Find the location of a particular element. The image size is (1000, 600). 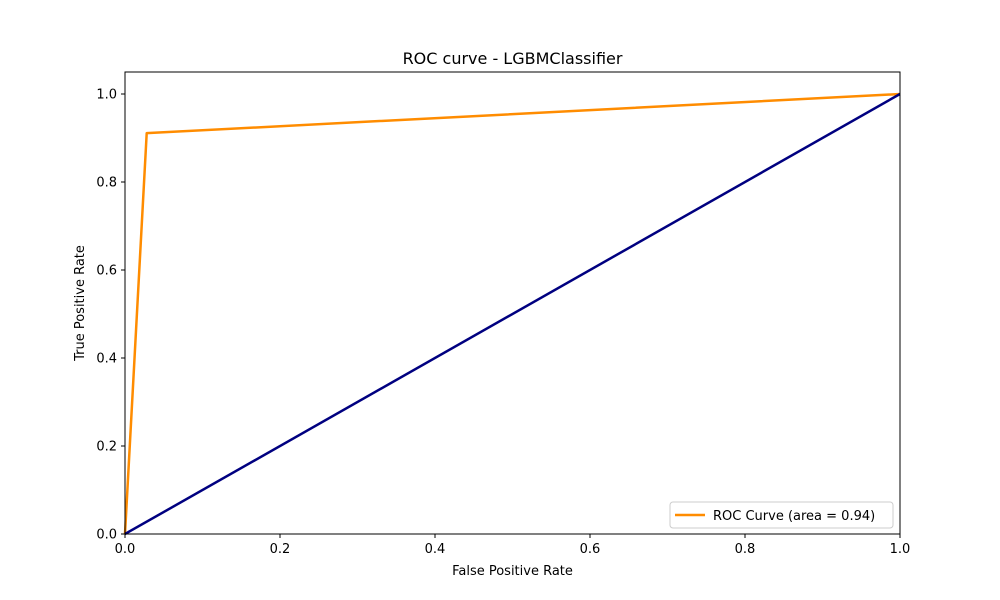

legend: ROC Curve (area = 0.94) is located at coordinates (781, 515).